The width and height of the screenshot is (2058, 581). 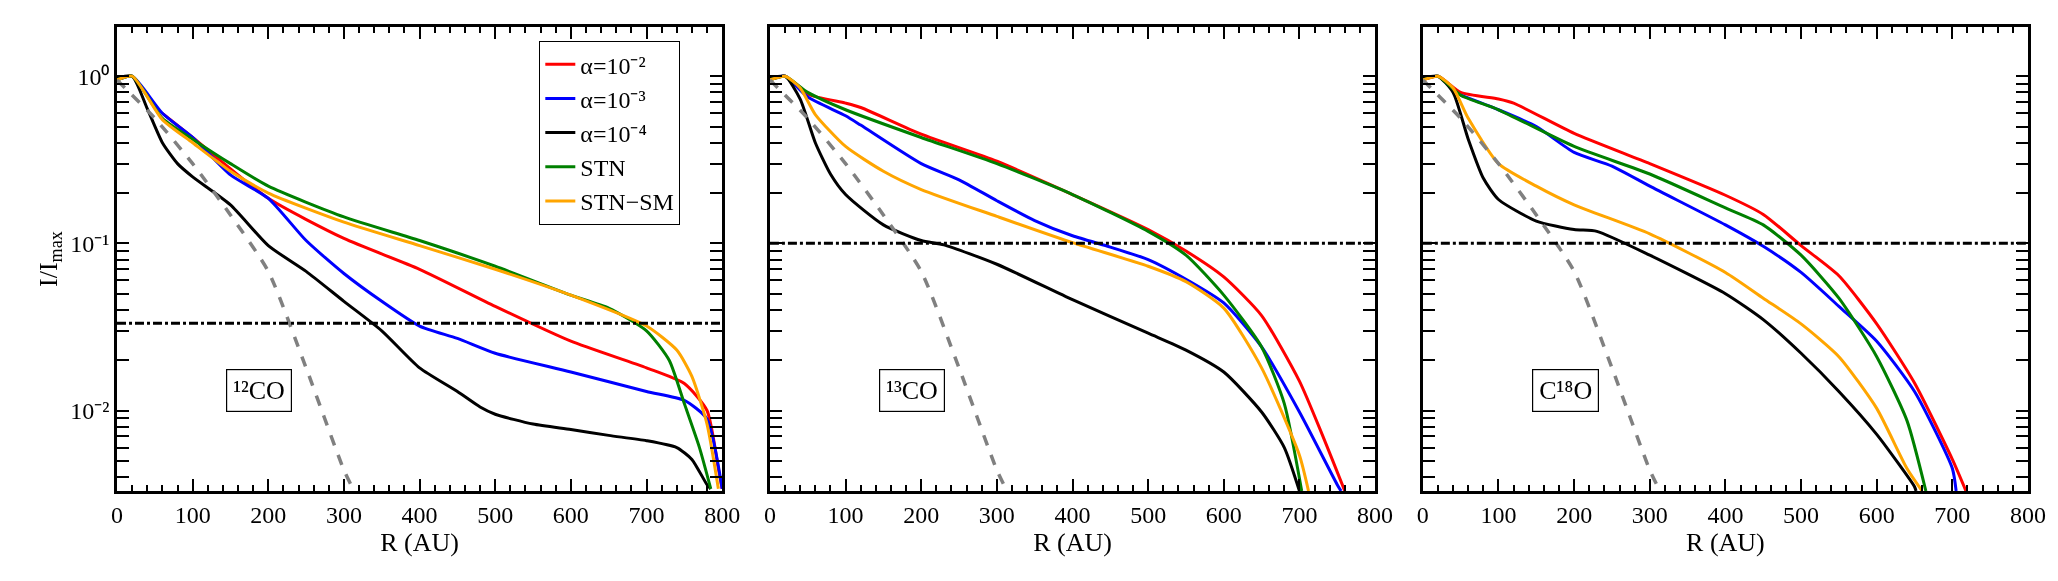 I want to click on annotation: C¹⁸O, so click(x=1566, y=391).